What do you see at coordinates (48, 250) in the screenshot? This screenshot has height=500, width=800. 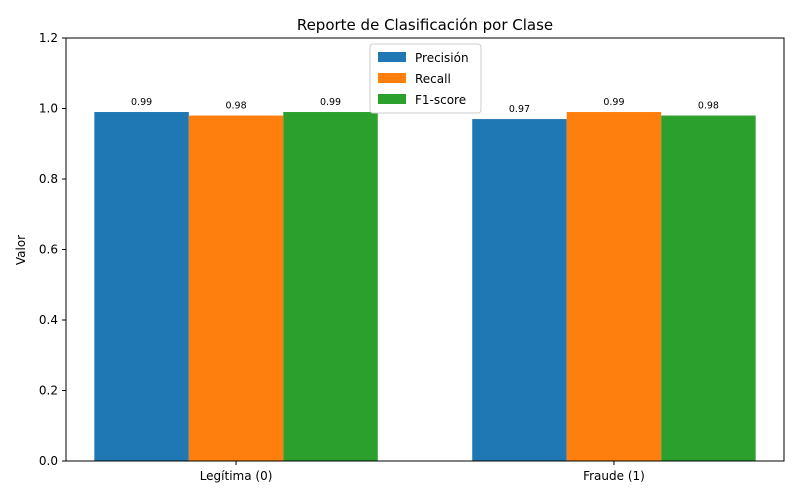 I see `y-tick-label: 0.6` at bounding box center [48, 250].